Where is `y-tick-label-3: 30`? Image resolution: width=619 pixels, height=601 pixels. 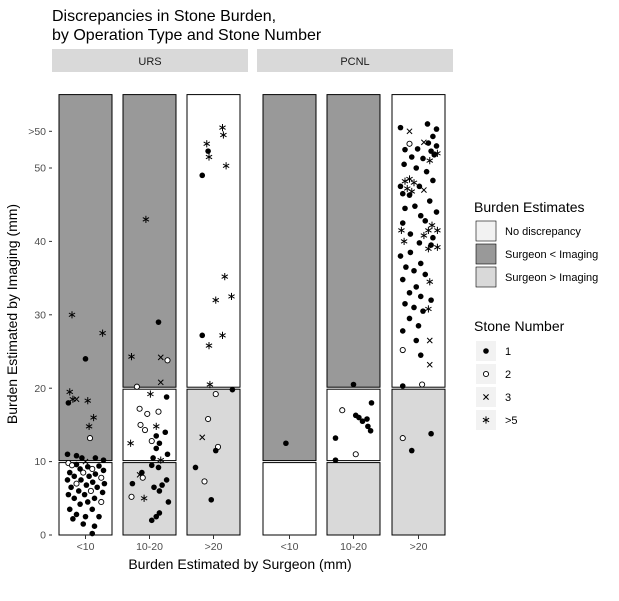 y-tick-label-3: 30 is located at coordinates (40, 315).